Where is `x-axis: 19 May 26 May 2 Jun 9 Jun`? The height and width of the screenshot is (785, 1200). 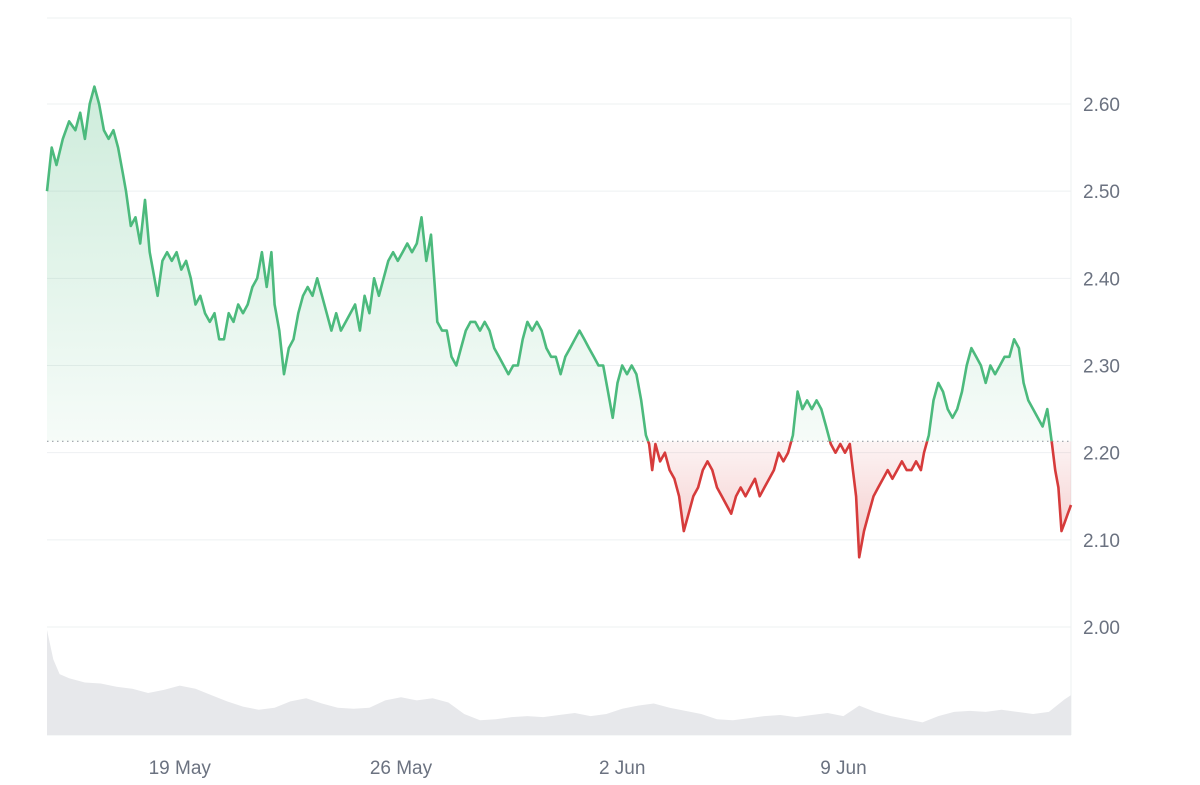
x-axis: 19 May 26 May 2 Jun 9 Jun is located at coordinates (508, 768).